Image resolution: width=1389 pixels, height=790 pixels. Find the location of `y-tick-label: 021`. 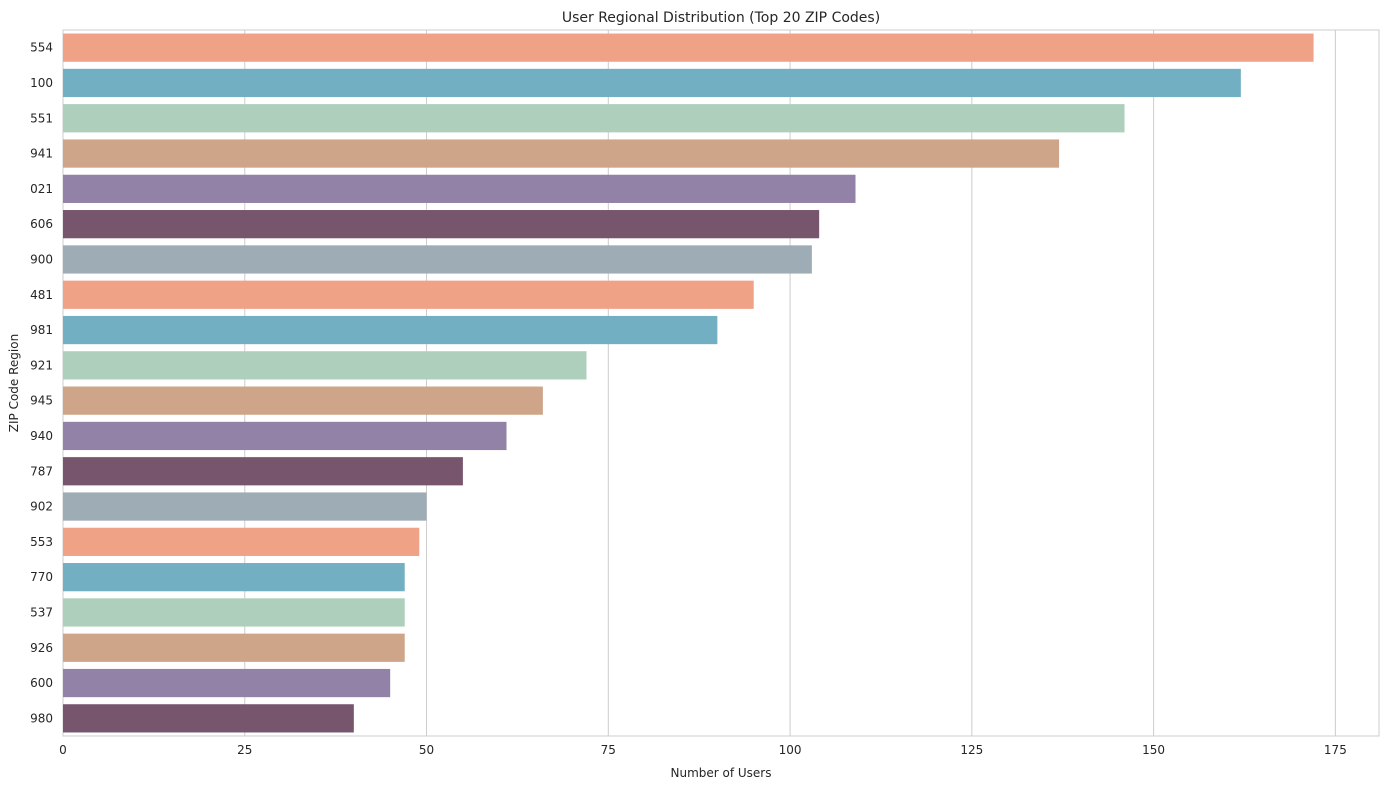

y-tick-label: 021 is located at coordinates (41, 189).